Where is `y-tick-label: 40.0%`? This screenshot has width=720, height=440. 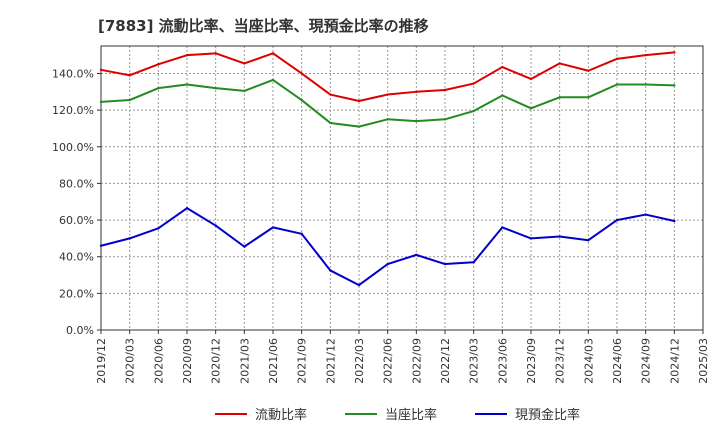 y-tick-label: 40.0% is located at coordinates (76, 257).